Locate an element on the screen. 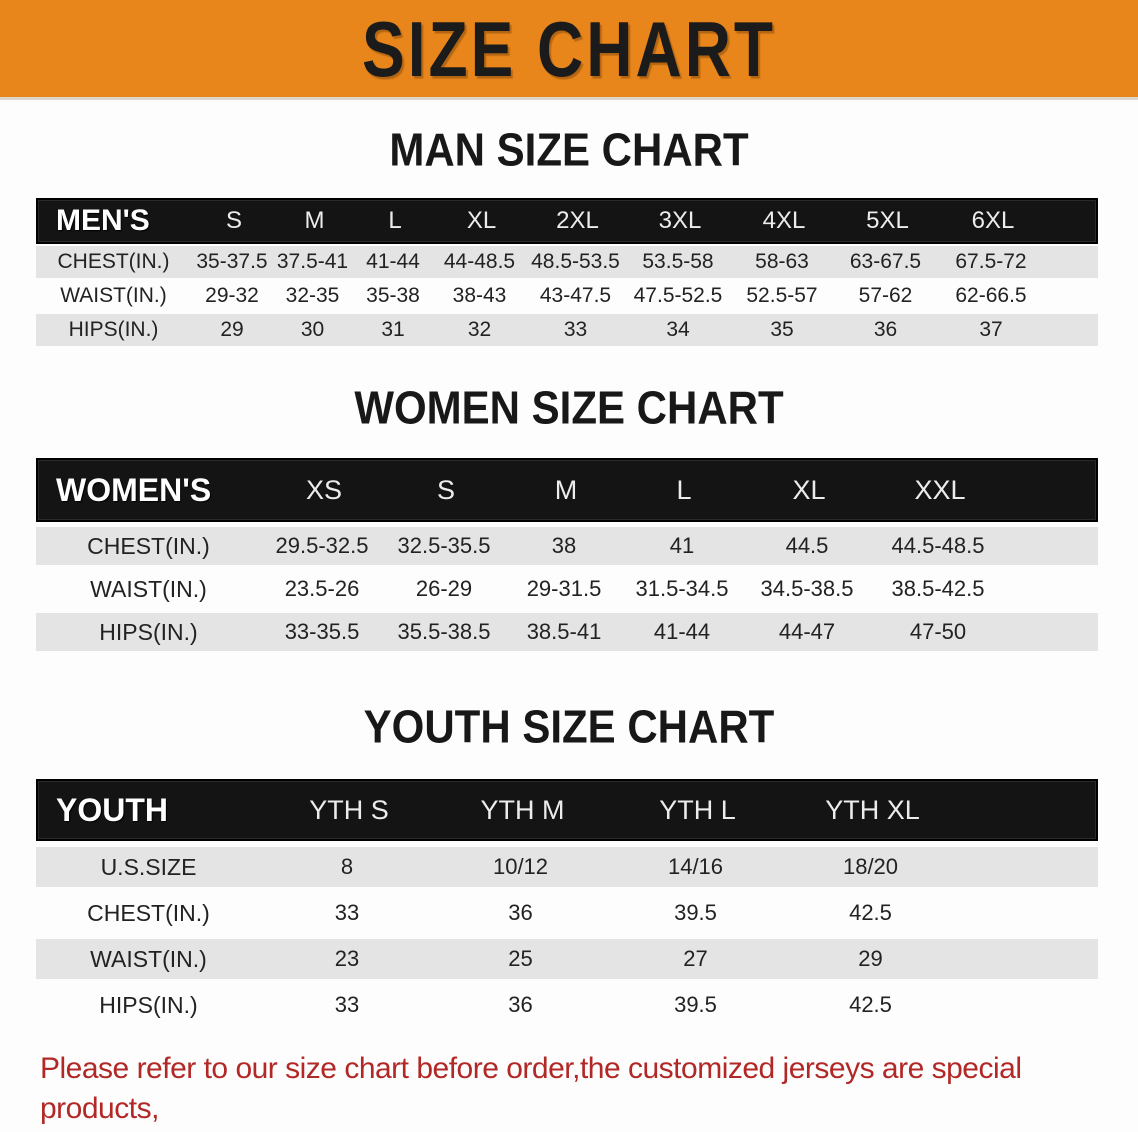  column-header: 3XL is located at coordinates (680, 220).